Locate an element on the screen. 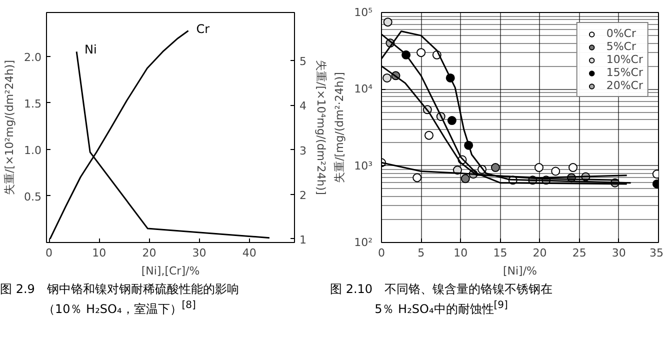 The width and height of the screenshot is (663, 349). series-label: Cr is located at coordinates (203, 29).